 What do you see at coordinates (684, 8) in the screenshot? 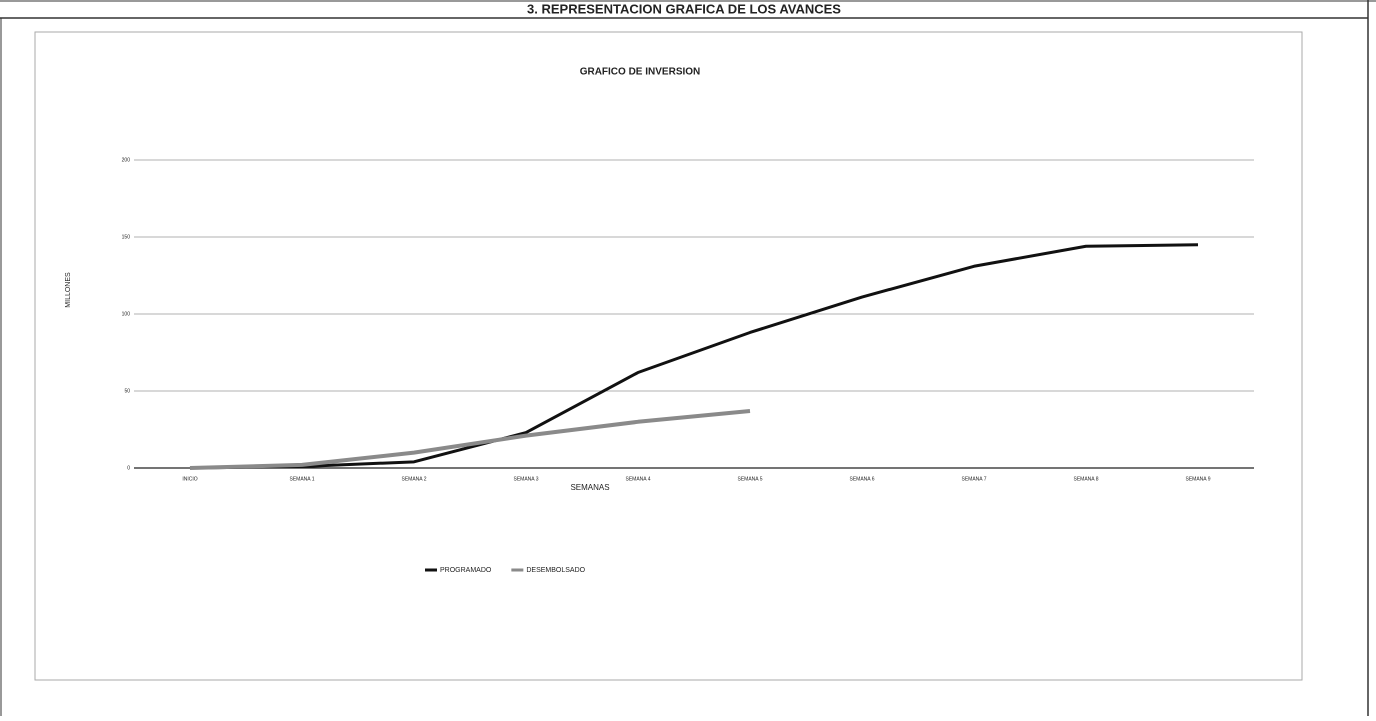
I see `section-header: 3. REPRESENTACION GRAFICA DE LOS AVANCES` at bounding box center [684, 8].